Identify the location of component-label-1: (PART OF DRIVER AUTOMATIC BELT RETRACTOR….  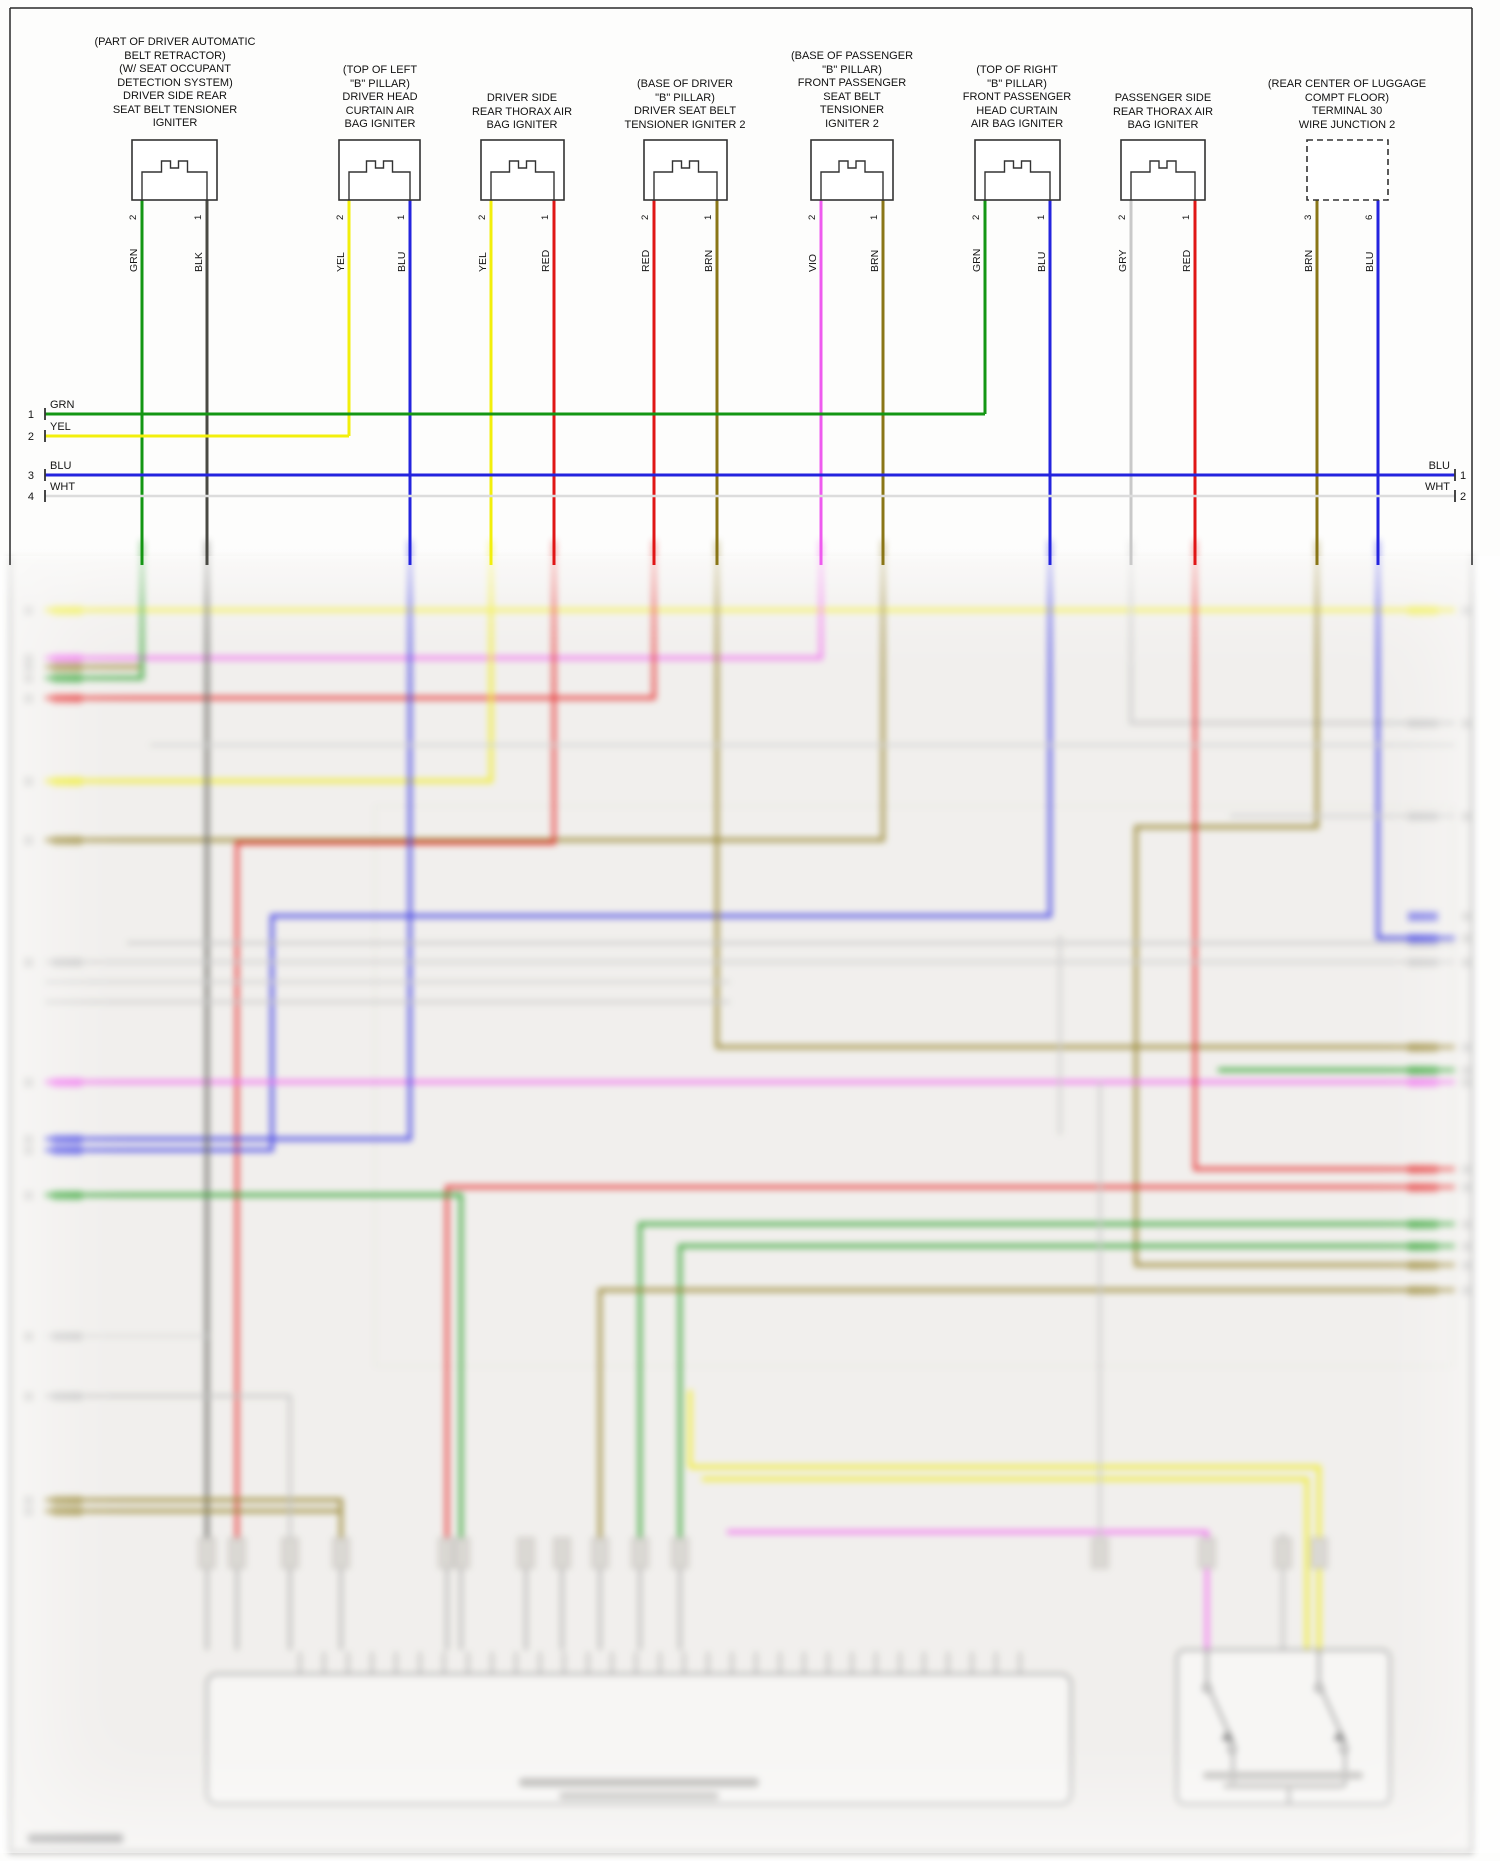
(175, 82).